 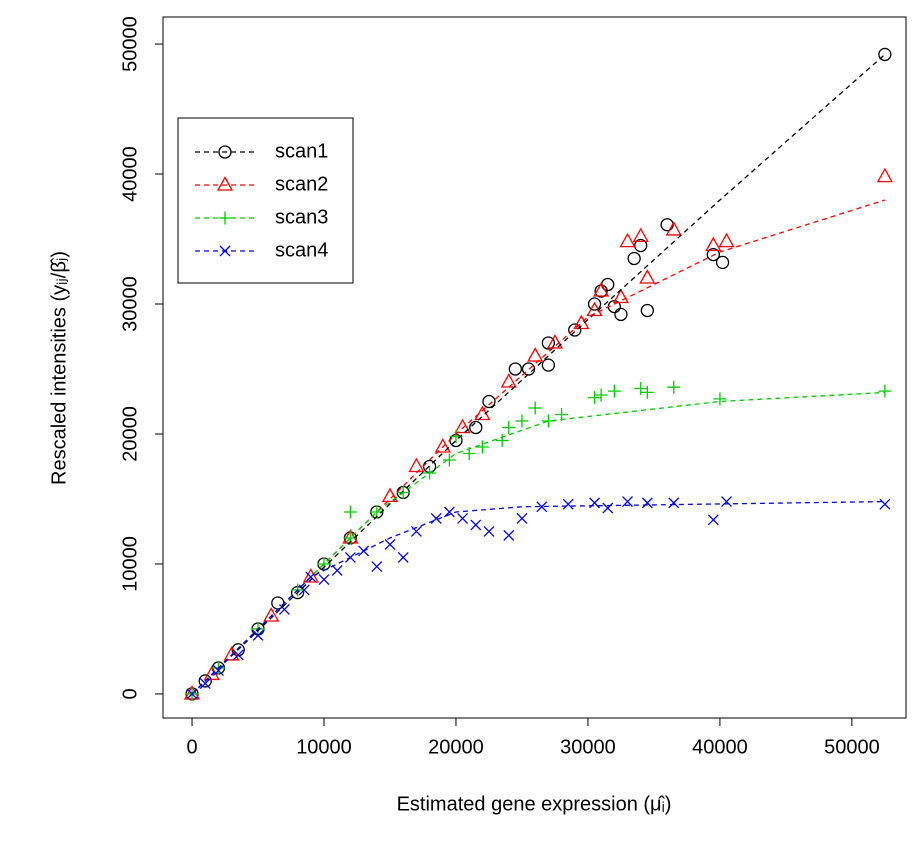 I want to click on y-tick-label: 30000, so click(x=130, y=304).